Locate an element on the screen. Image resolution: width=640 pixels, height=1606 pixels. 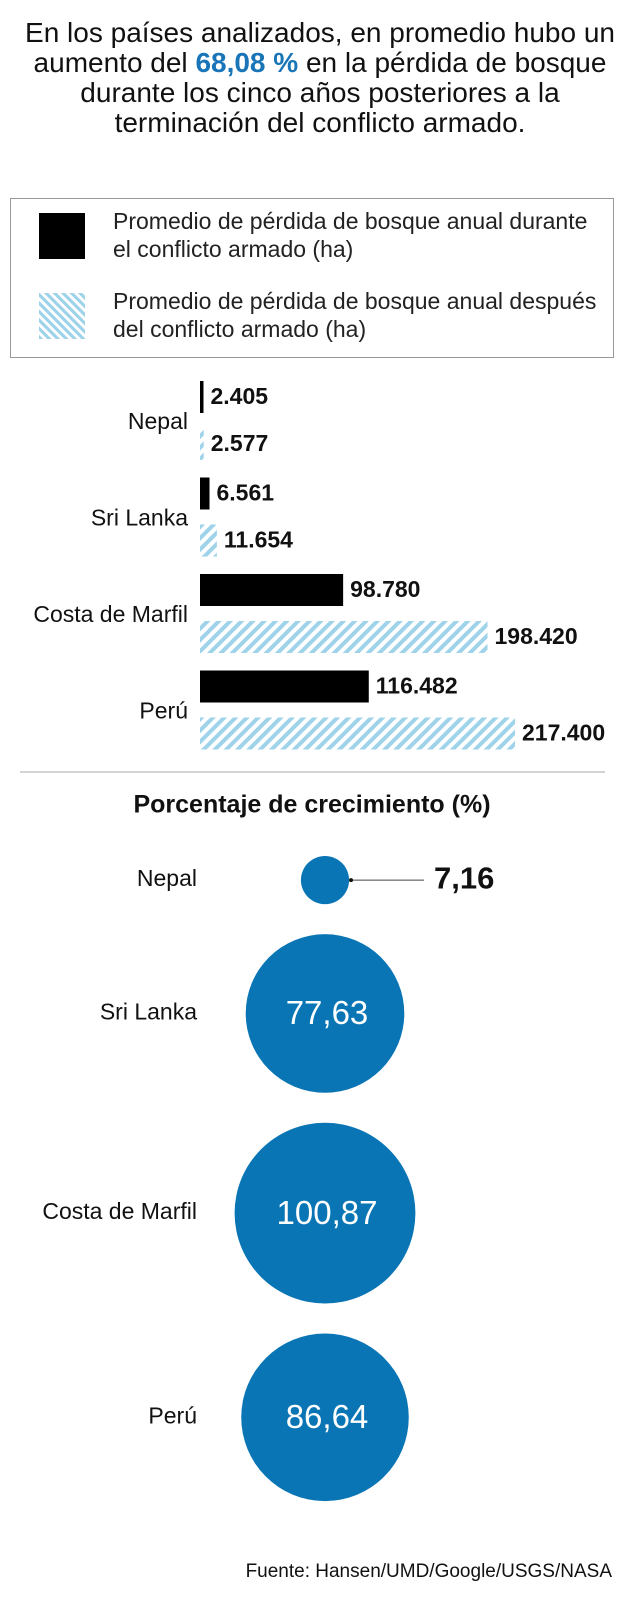
value-label: 217.400 is located at coordinates (563, 733).